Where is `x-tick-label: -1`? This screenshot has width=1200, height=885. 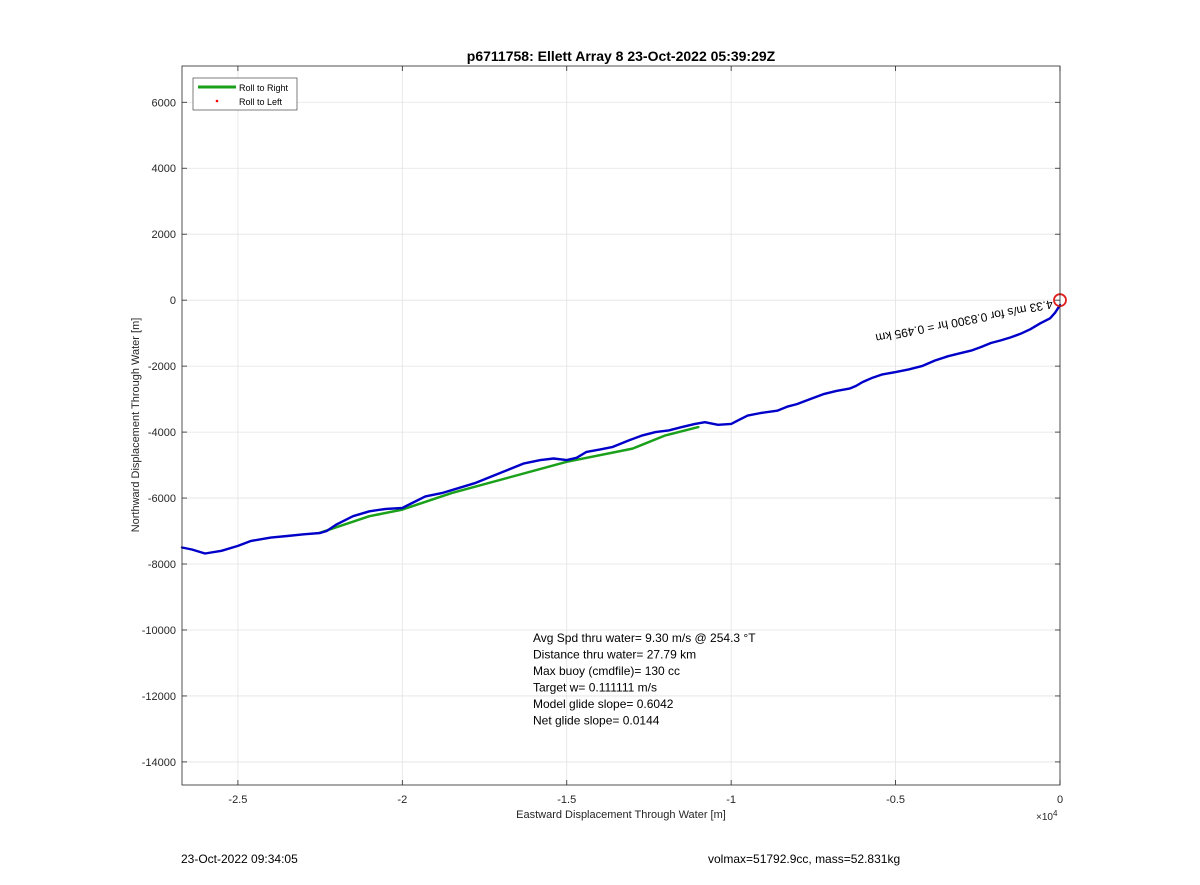 x-tick-label: -1 is located at coordinates (731, 800).